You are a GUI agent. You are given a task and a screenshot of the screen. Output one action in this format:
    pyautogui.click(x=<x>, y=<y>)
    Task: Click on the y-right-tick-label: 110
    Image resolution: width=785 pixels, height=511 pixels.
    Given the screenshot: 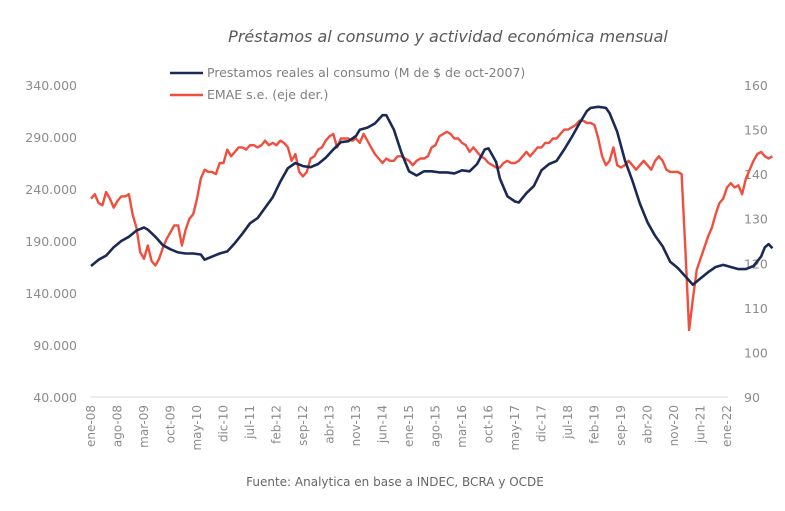 What is the action you would take?
    pyautogui.click(x=756, y=308)
    